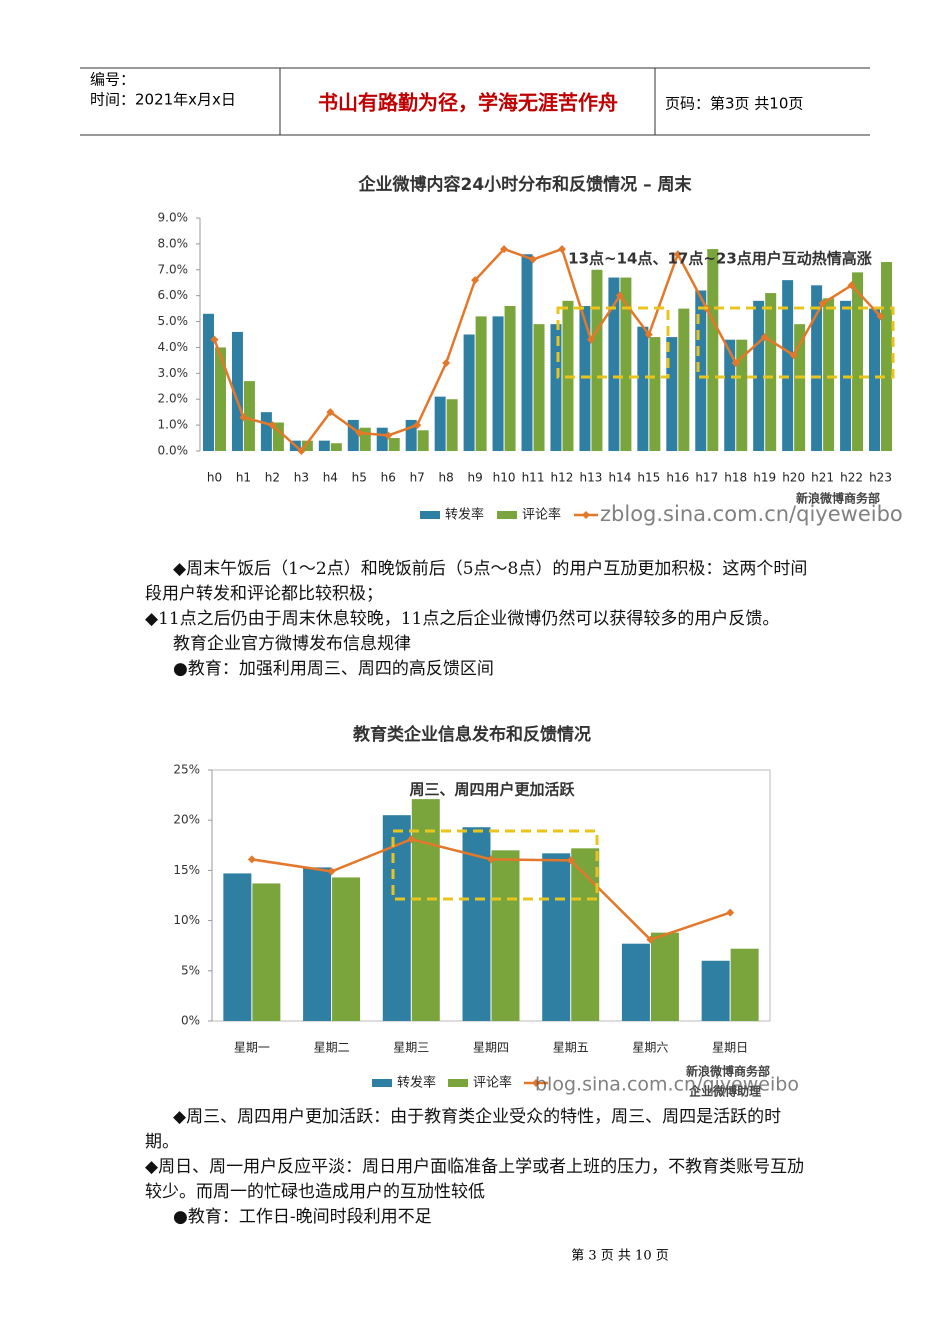 Image resolution: width=950 pixels, height=1344 pixels. Describe the element at coordinates (417, 478) in the screenshot. I see `x-tick-label: h7` at that location.